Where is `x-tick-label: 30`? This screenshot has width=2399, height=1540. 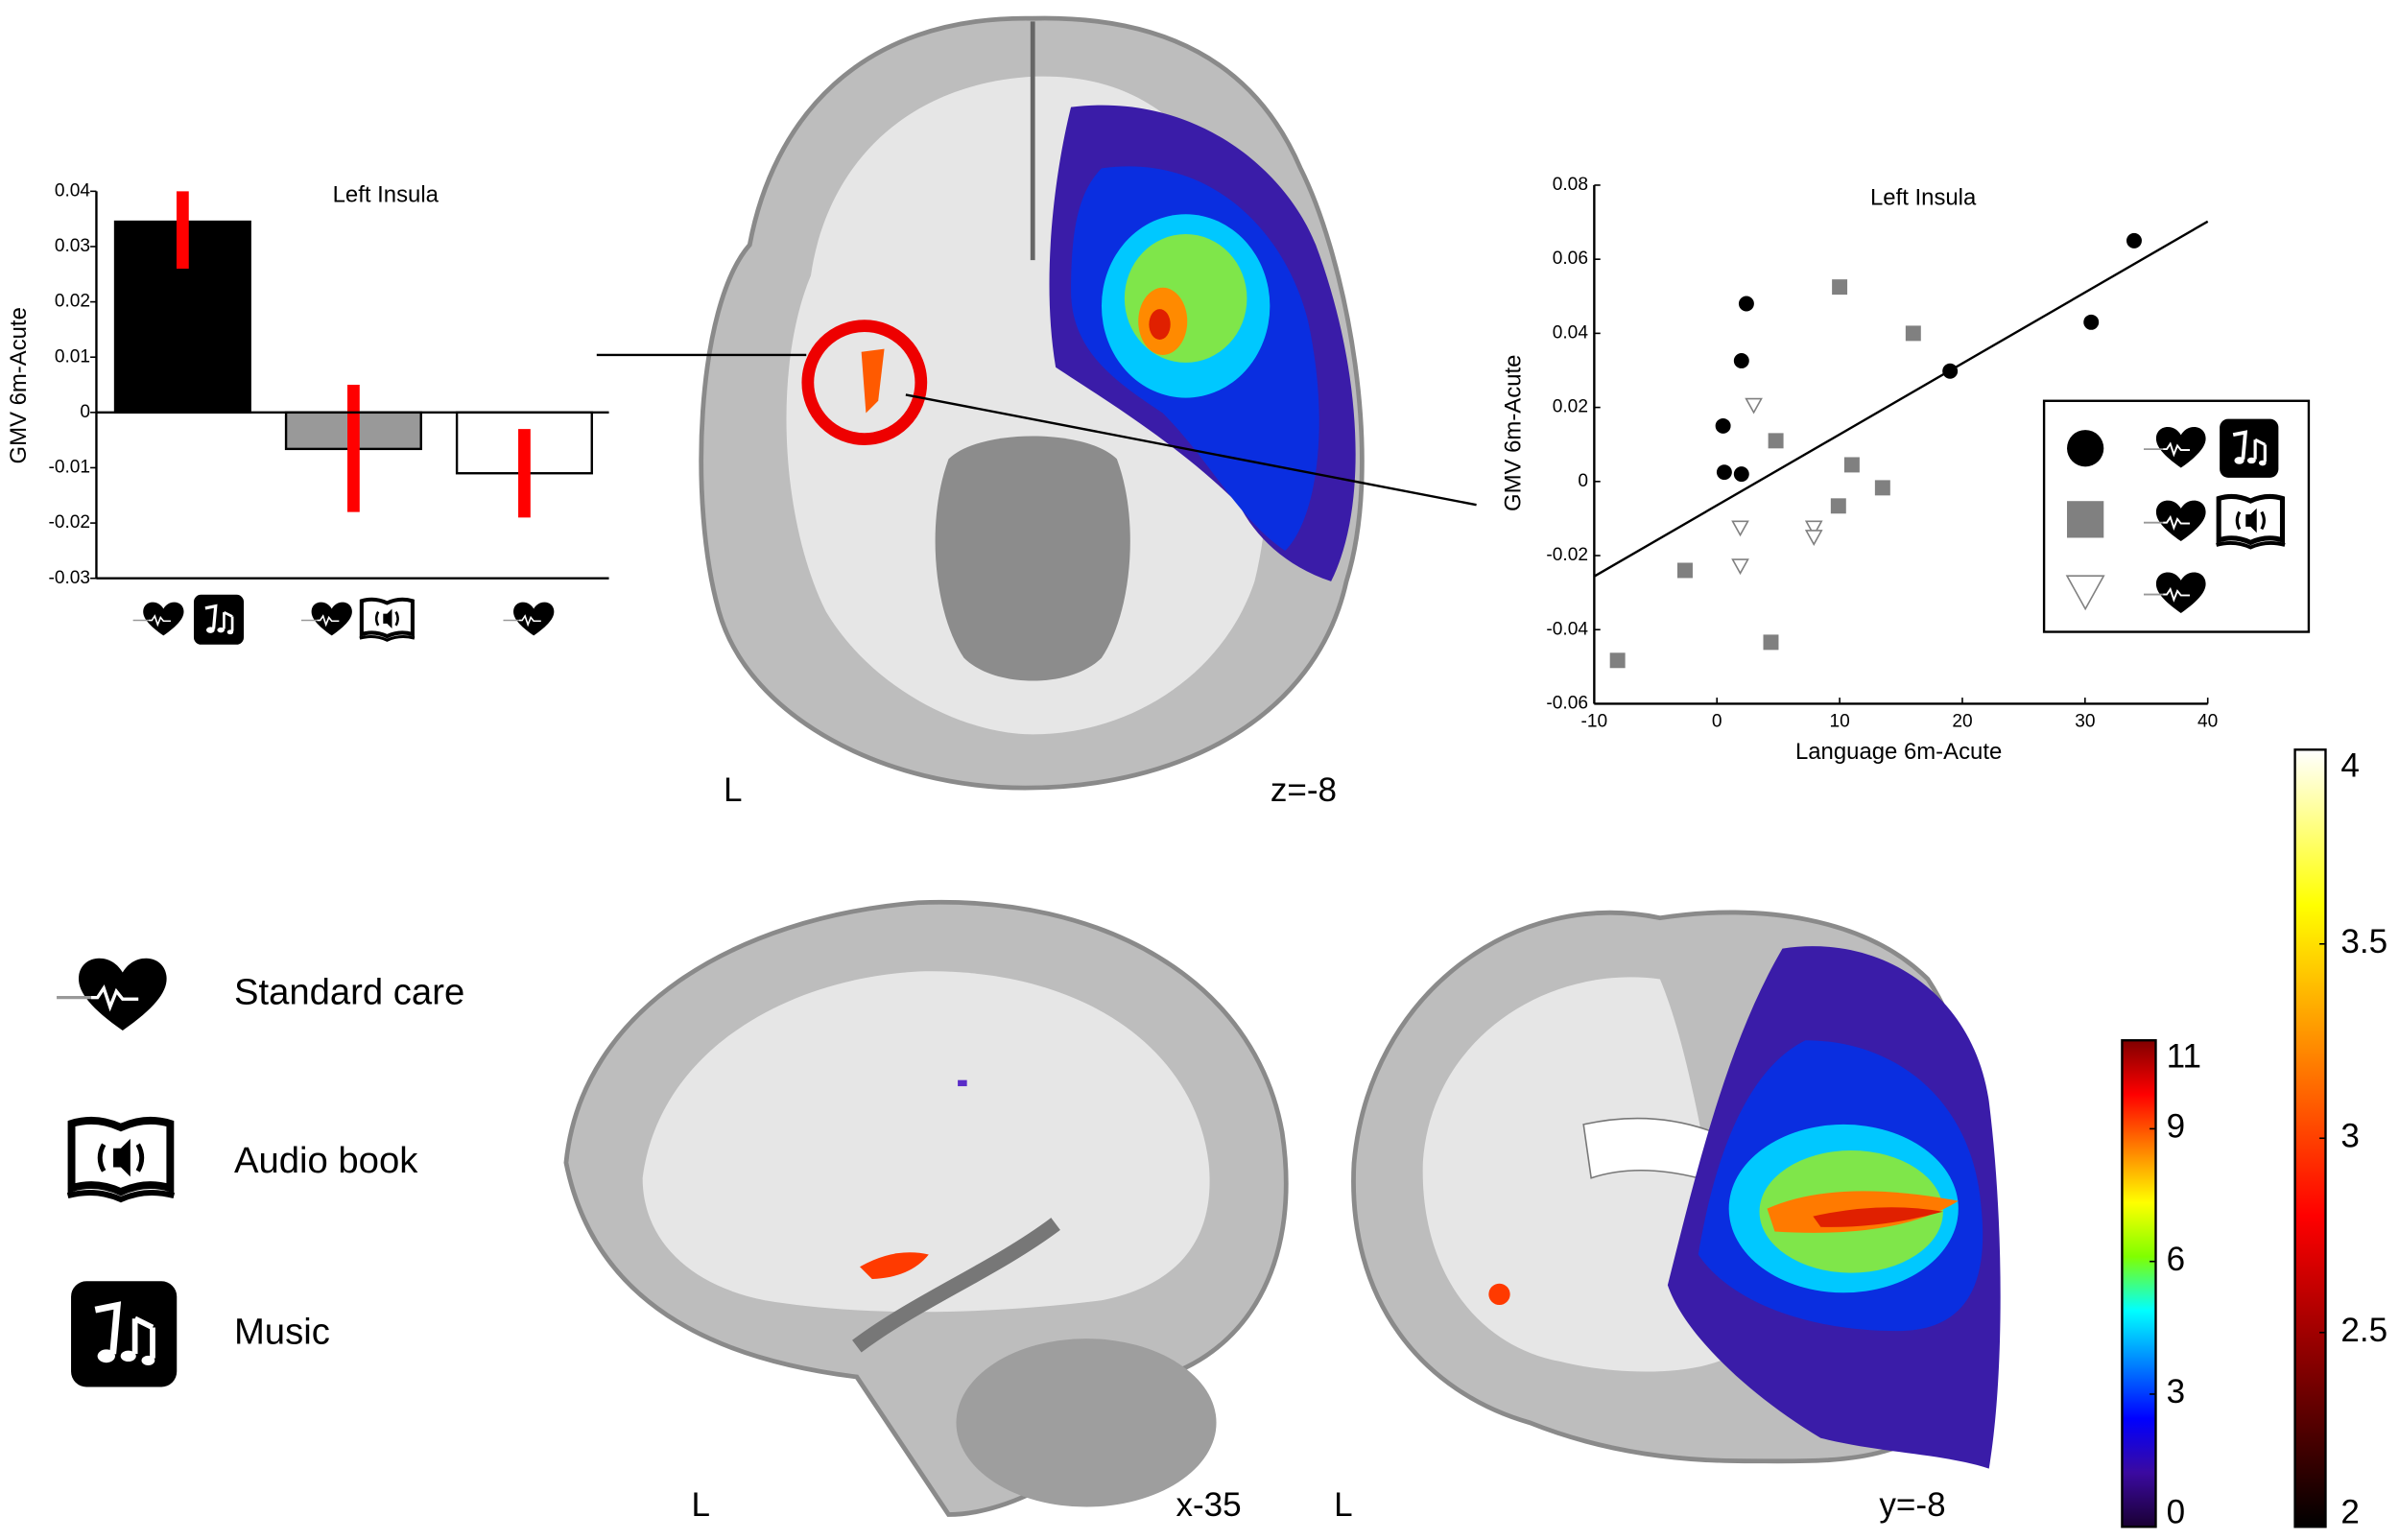 x-tick-label: 30 is located at coordinates (2085, 722).